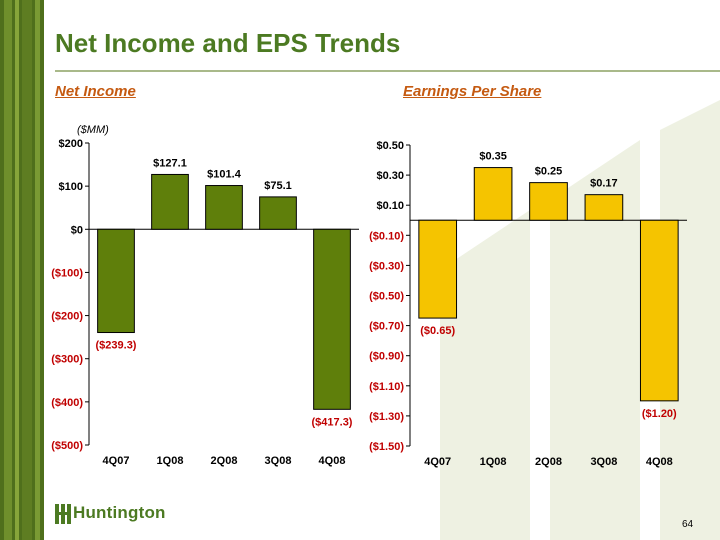 The image size is (720, 540). What do you see at coordinates (659, 414) in the screenshot?
I see `eps-data-label: ($1.20)` at bounding box center [659, 414].